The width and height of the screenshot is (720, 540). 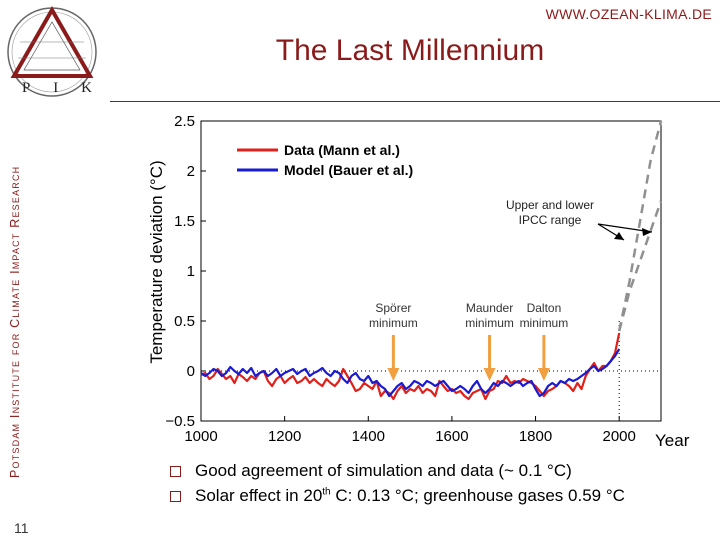 I want to click on y-tick-label: 1.5, so click(x=184, y=221).